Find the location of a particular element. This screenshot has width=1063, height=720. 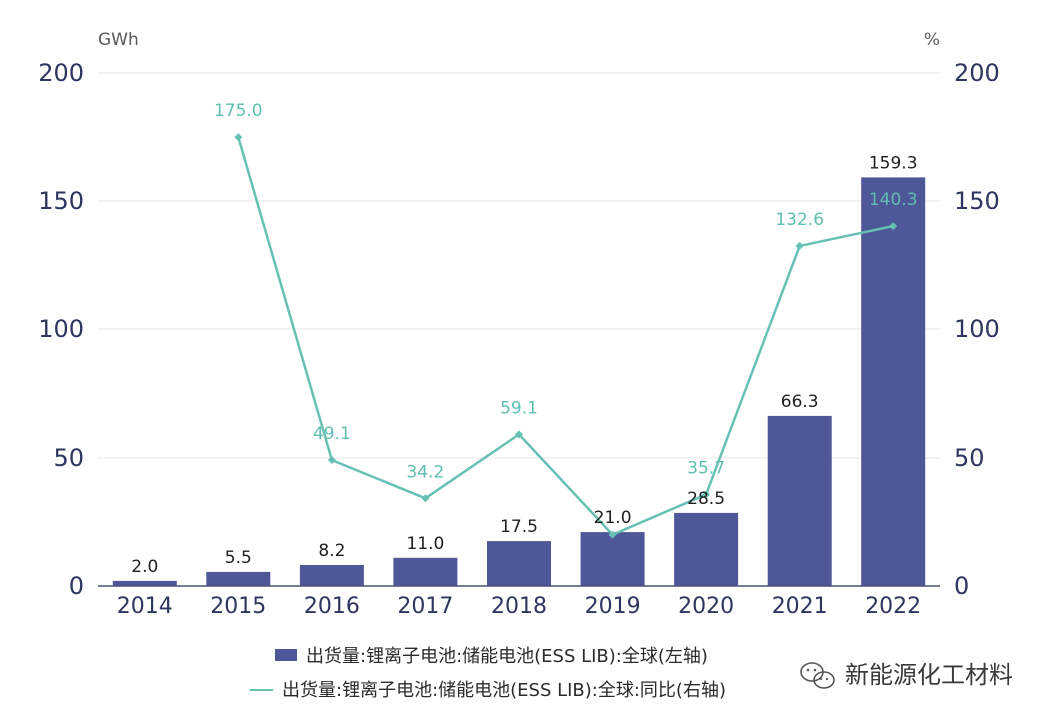

yoy-point-2018 is located at coordinates (519, 434).